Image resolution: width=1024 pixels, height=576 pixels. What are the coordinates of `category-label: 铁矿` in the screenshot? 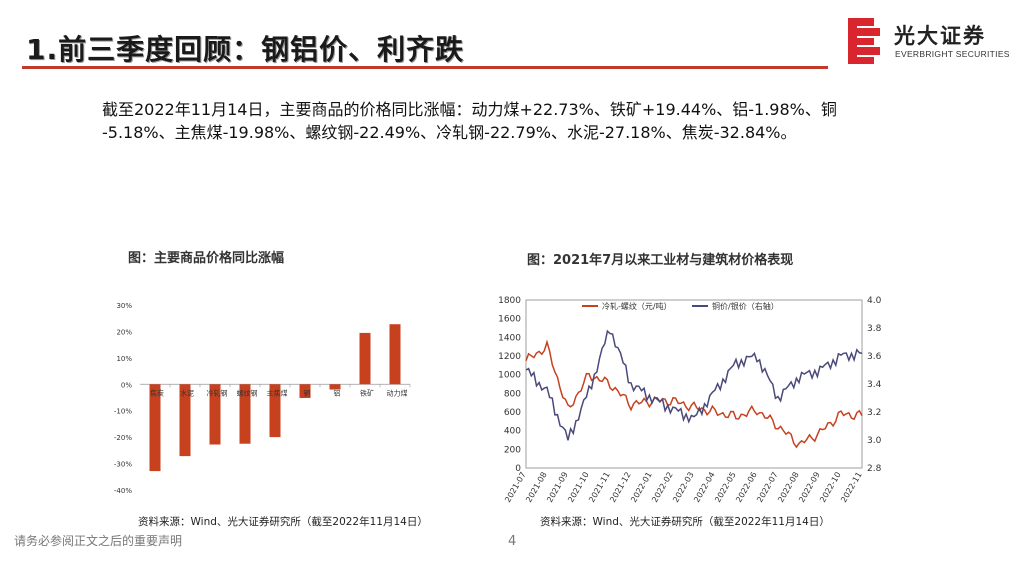 It's located at (367, 392).